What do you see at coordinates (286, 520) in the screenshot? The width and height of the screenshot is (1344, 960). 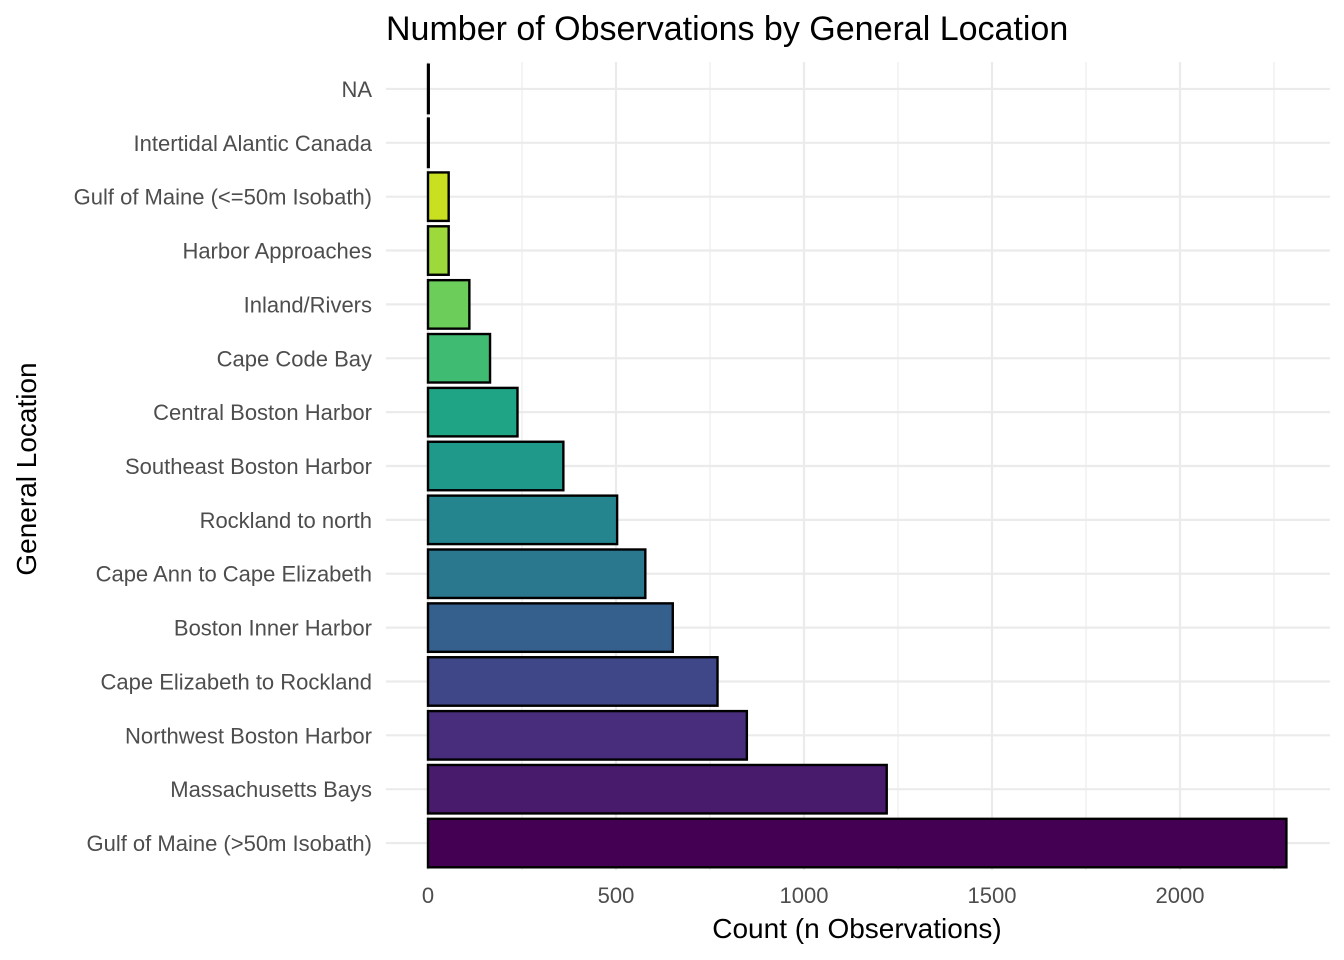 I see `y-tick-label: Rockland to north` at bounding box center [286, 520].